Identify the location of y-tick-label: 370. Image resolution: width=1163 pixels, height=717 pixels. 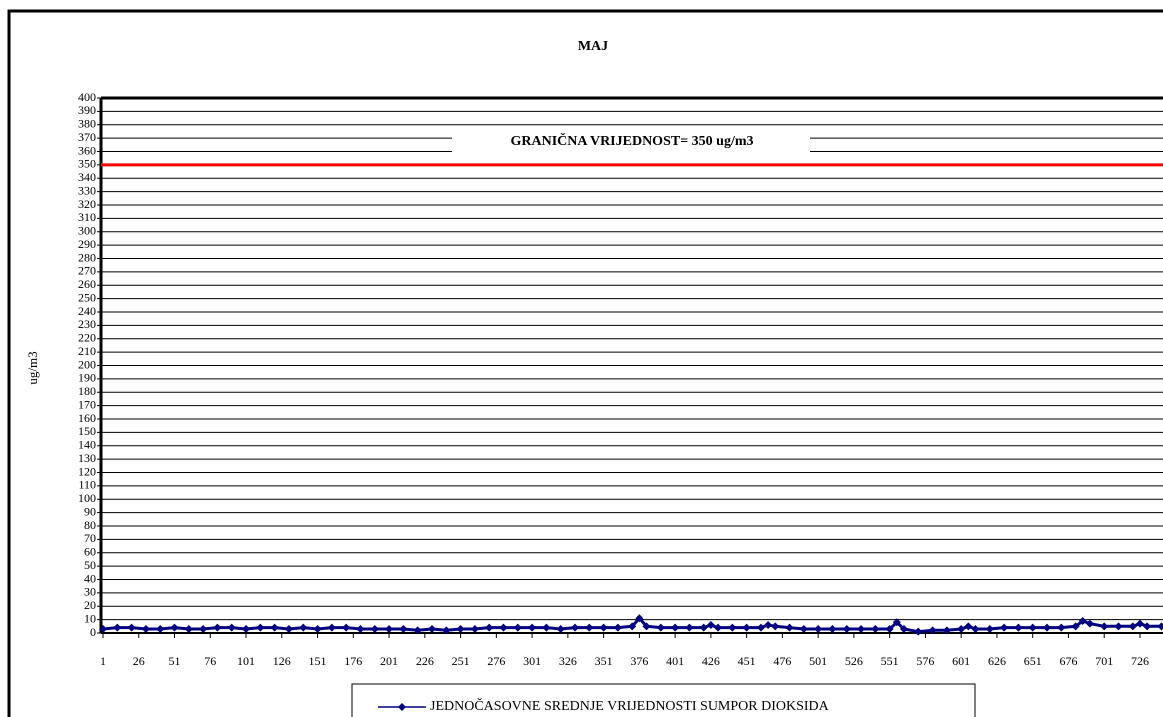
(87, 137).